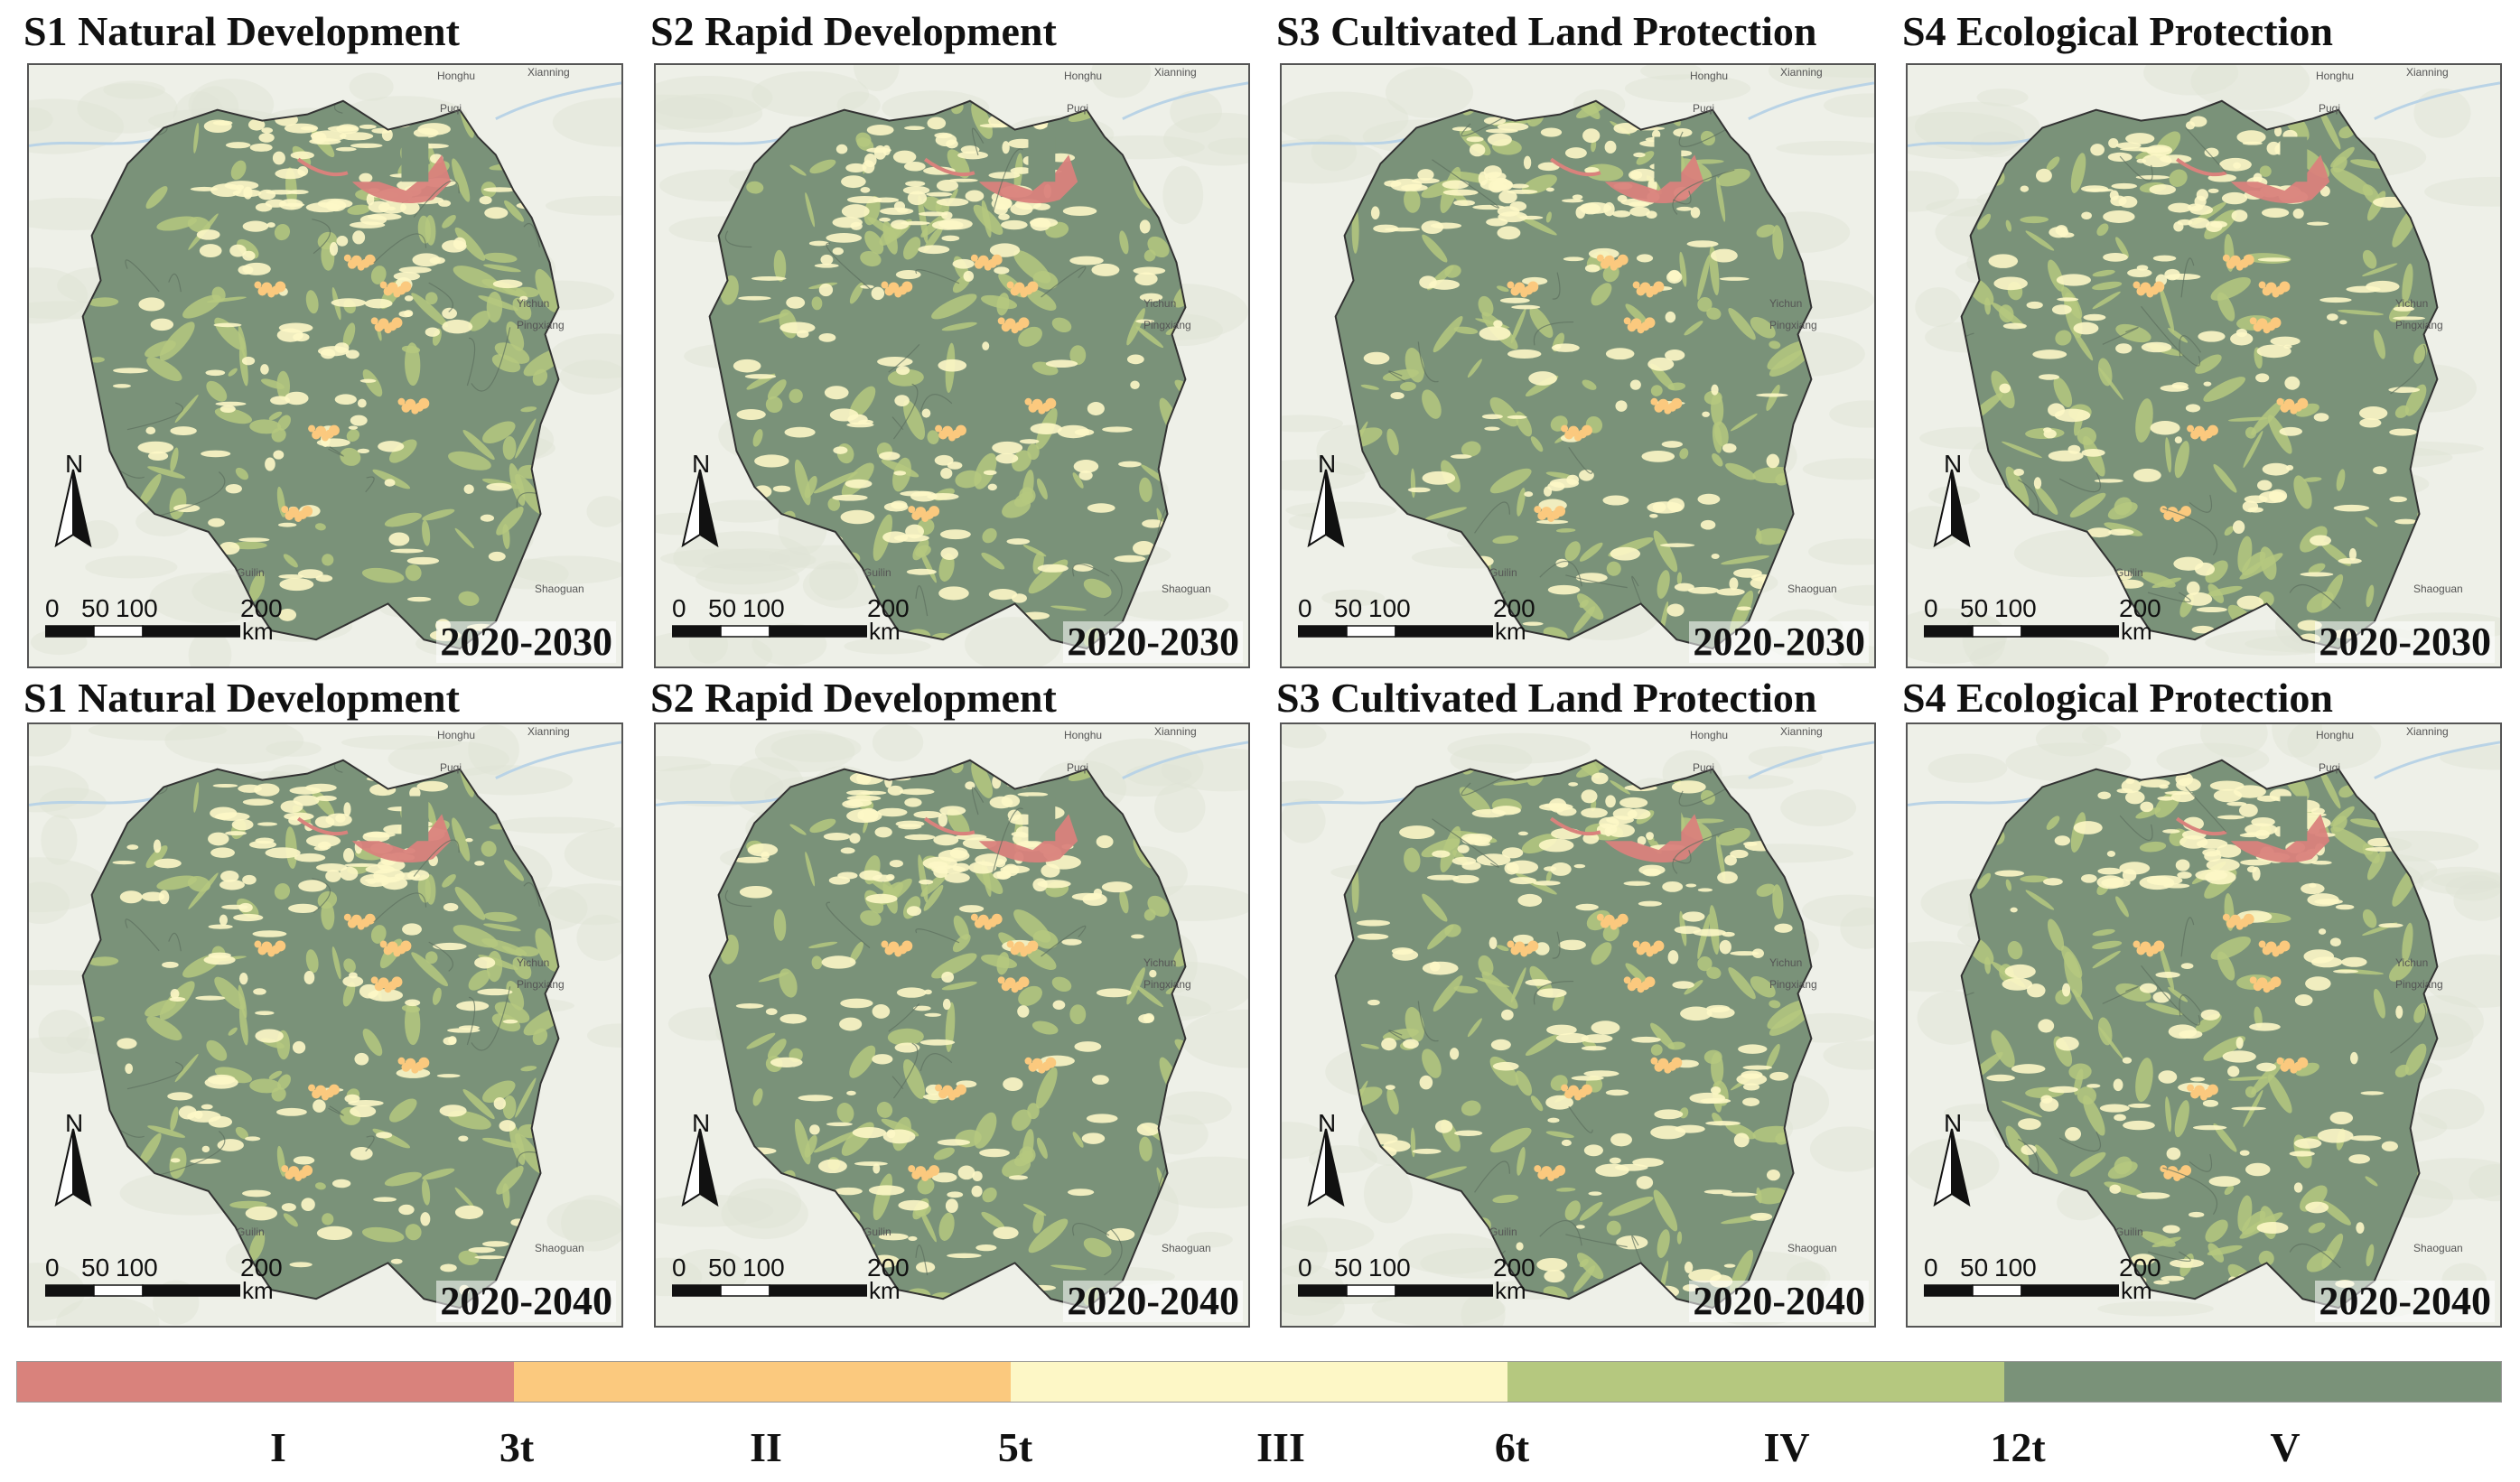 The image size is (2520, 1482). What do you see at coordinates (949, 826) in the screenshot?
I see `class-I-river` at bounding box center [949, 826].